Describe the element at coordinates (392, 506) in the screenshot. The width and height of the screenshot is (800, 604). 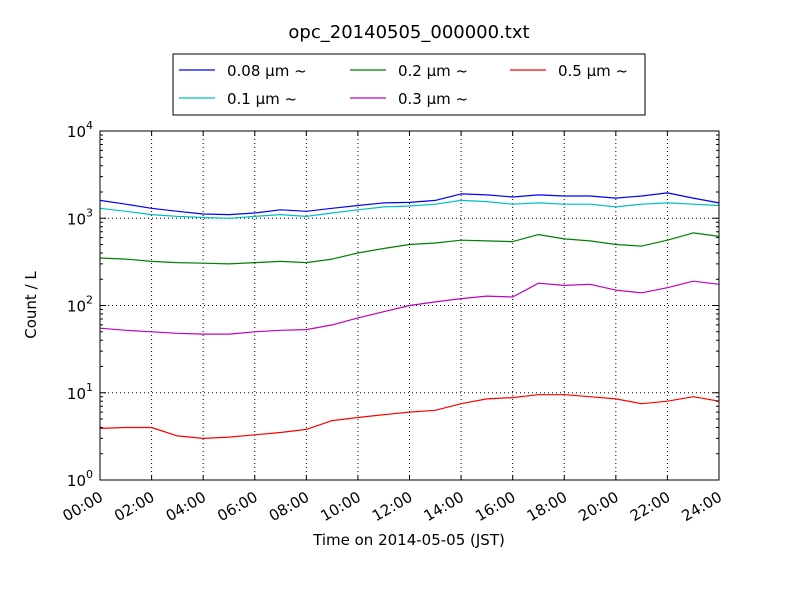
I see `x-tick-label: 12:00` at that location.